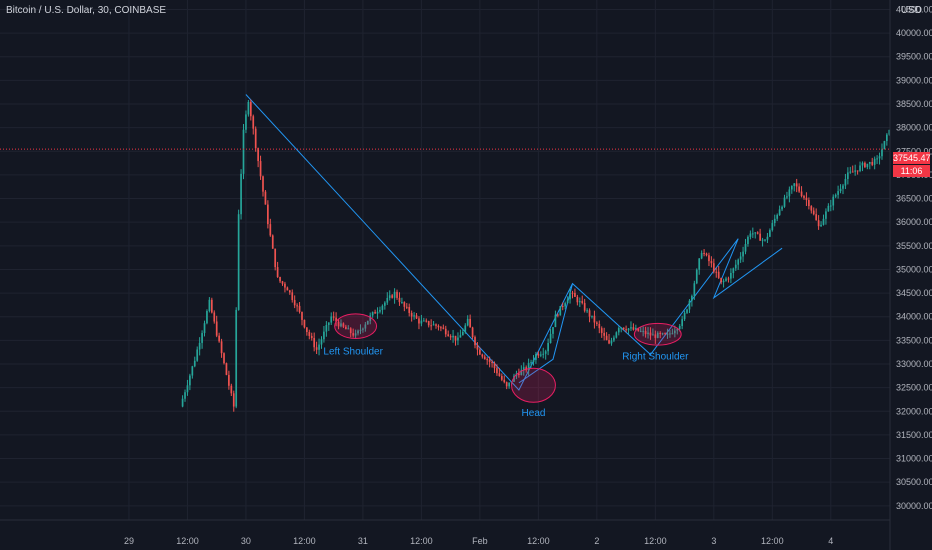  I want to click on price-tick-label: 33000.00, so click(914, 364).